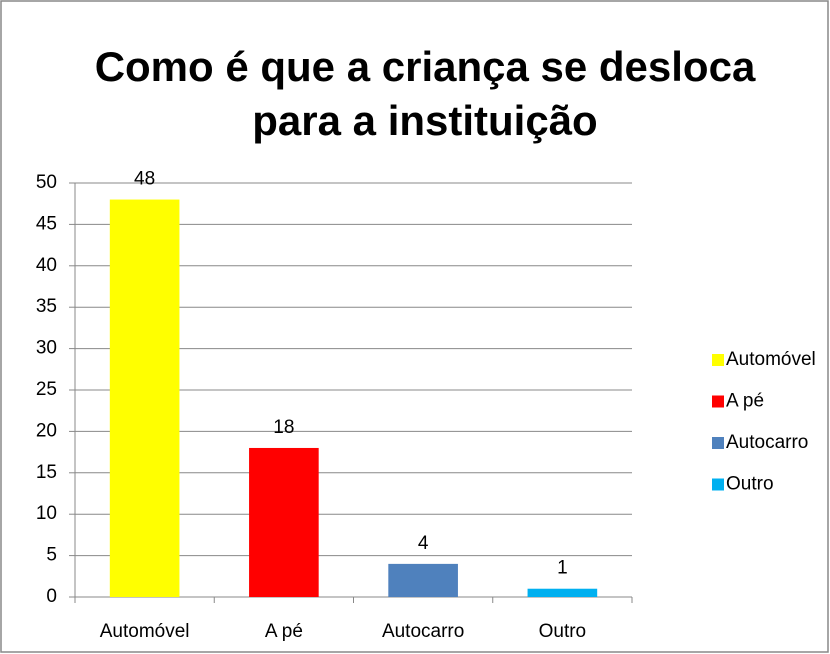 This screenshot has height=654, width=830. I want to click on x-tick-label: Autocarro, so click(423, 631).